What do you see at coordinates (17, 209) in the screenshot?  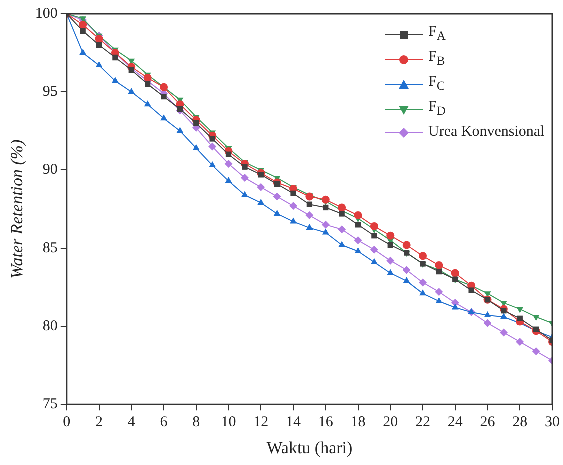 I see `y-axis-title: Water Retention (%)` at bounding box center [17, 209].